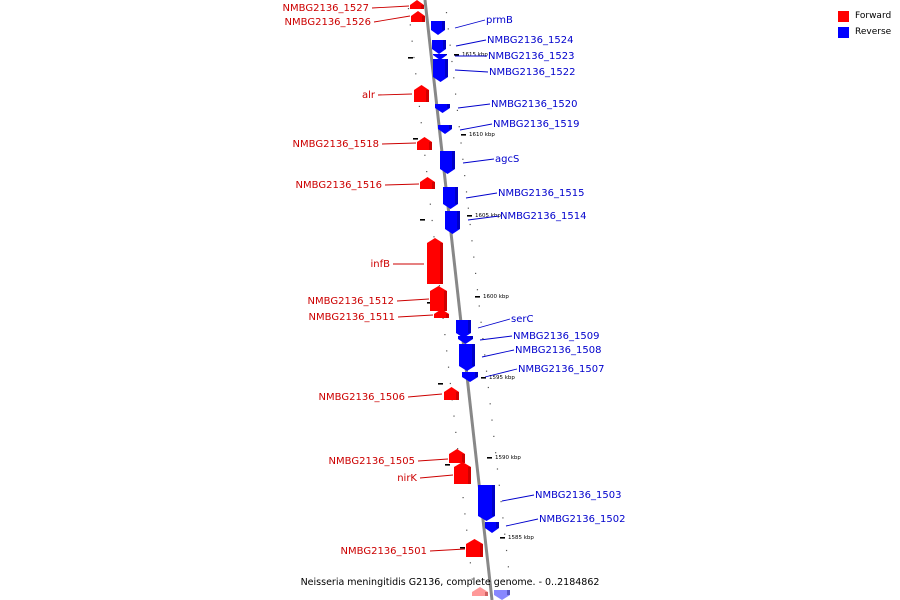  What do you see at coordinates (561, 369) in the screenshot?
I see `gene-label: NMBG2136_1507` at bounding box center [561, 369].